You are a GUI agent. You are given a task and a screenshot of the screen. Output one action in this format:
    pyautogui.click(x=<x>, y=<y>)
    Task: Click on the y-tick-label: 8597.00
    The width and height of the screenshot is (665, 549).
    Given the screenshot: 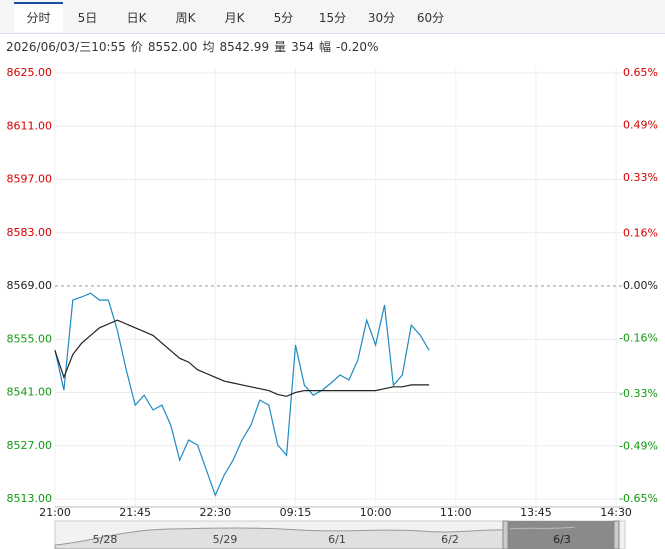 What is the action you would take?
    pyautogui.click(x=30, y=179)
    